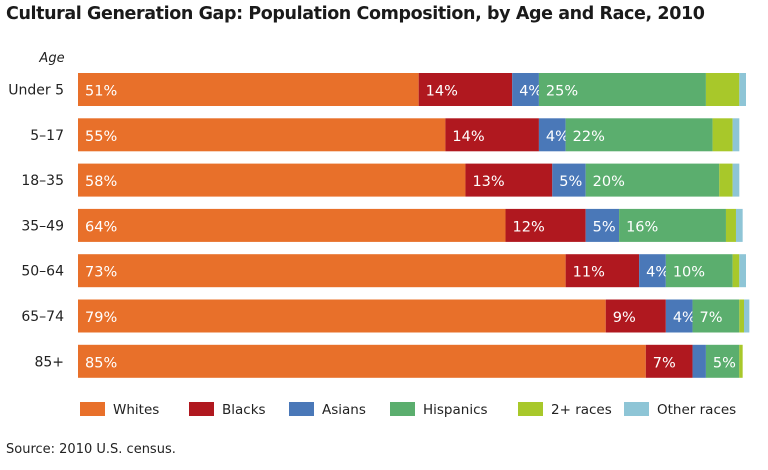 The image size is (768, 470). I want to click on data-label: 20%, so click(609, 182).